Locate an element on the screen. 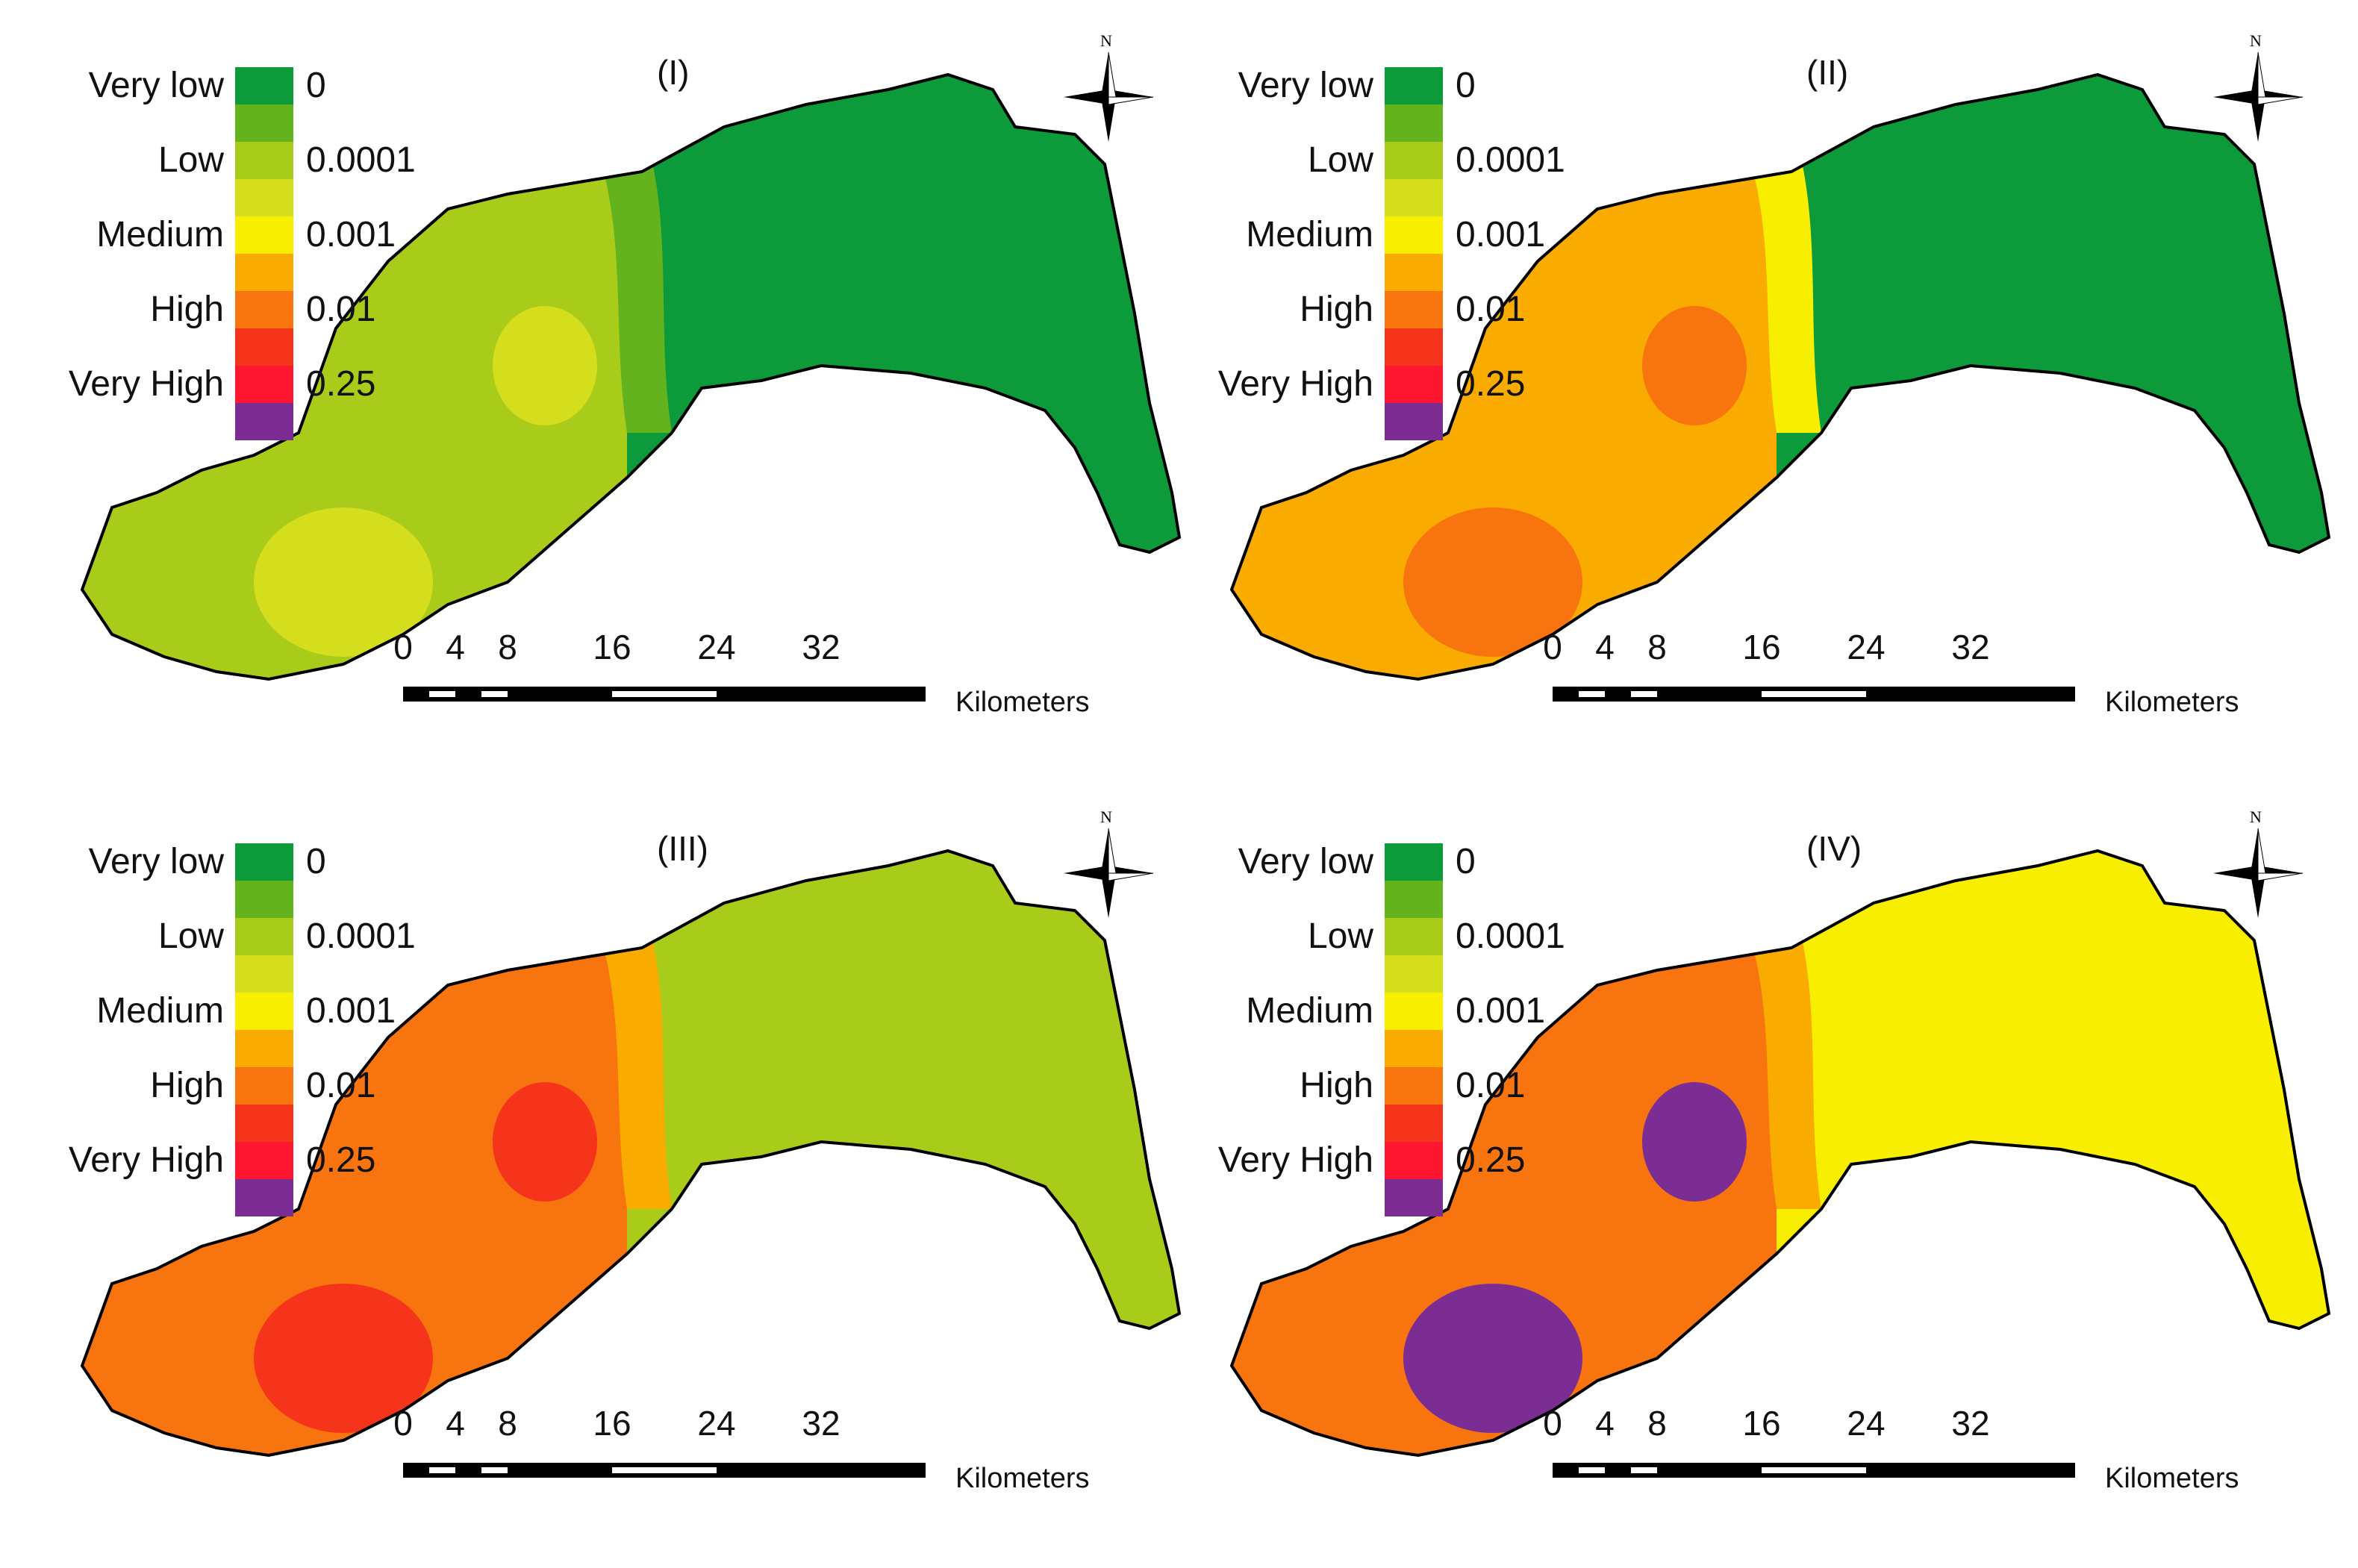 The image size is (2358, 1568). legend-label: Medium is located at coordinates (1309, 234).